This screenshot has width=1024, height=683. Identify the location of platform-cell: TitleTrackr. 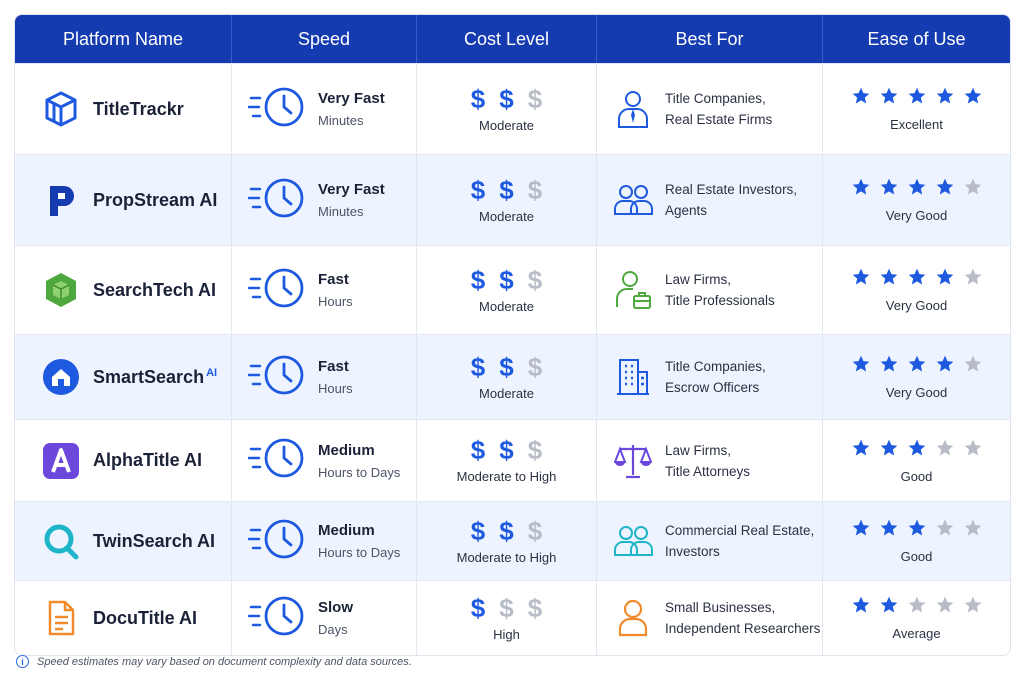
(123, 109).